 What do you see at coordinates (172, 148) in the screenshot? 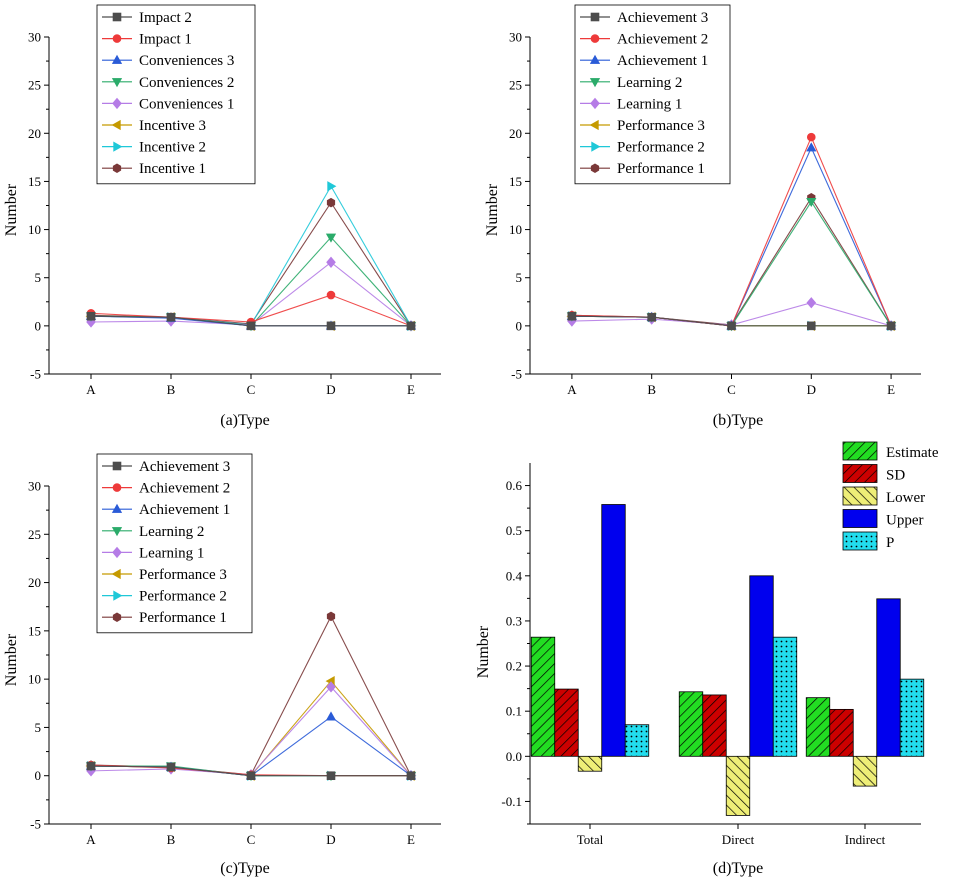
I see `legend-label-incentive-2: Incentive 2` at bounding box center [172, 148].